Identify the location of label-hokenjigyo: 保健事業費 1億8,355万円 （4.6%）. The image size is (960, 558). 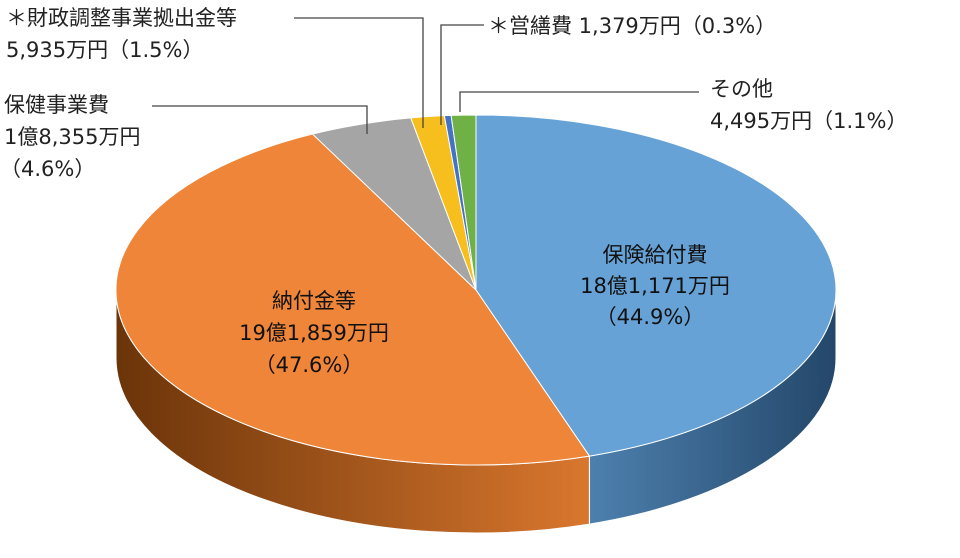
(70, 137).